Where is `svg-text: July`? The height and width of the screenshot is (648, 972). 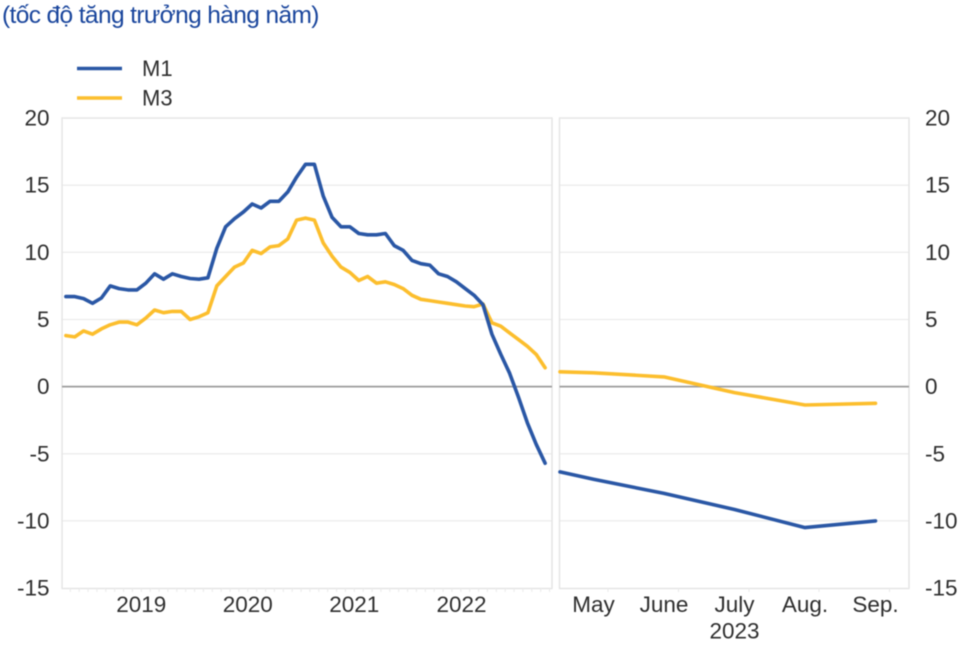 svg-text: July is located at coordinates (734, 604).